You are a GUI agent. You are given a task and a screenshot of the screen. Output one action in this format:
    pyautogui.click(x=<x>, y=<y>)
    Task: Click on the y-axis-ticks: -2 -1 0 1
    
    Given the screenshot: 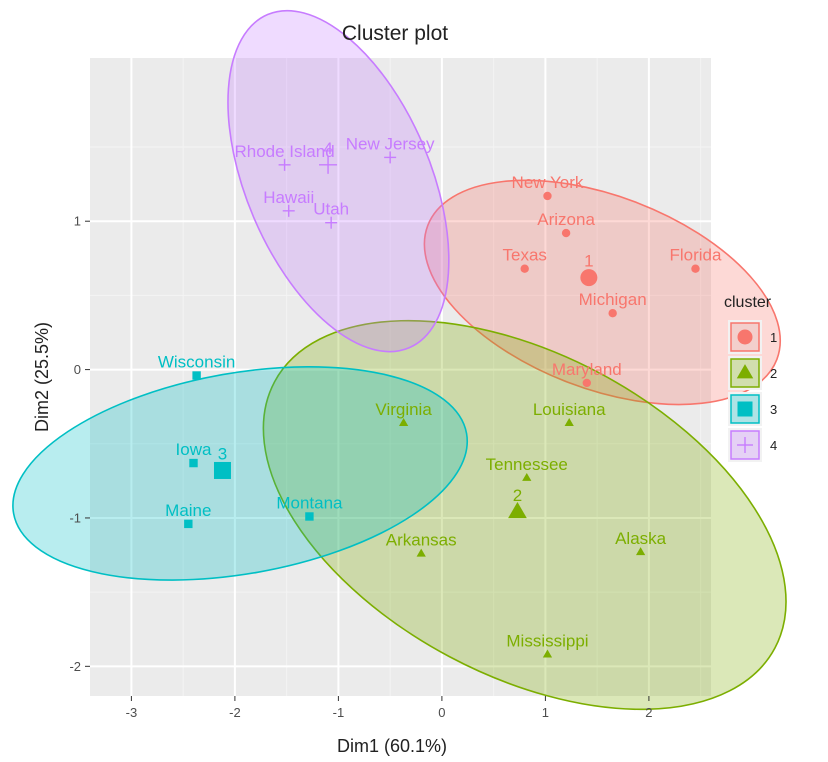 What is the action you would take?
    pyautogui.click(x=79, y=444)
    